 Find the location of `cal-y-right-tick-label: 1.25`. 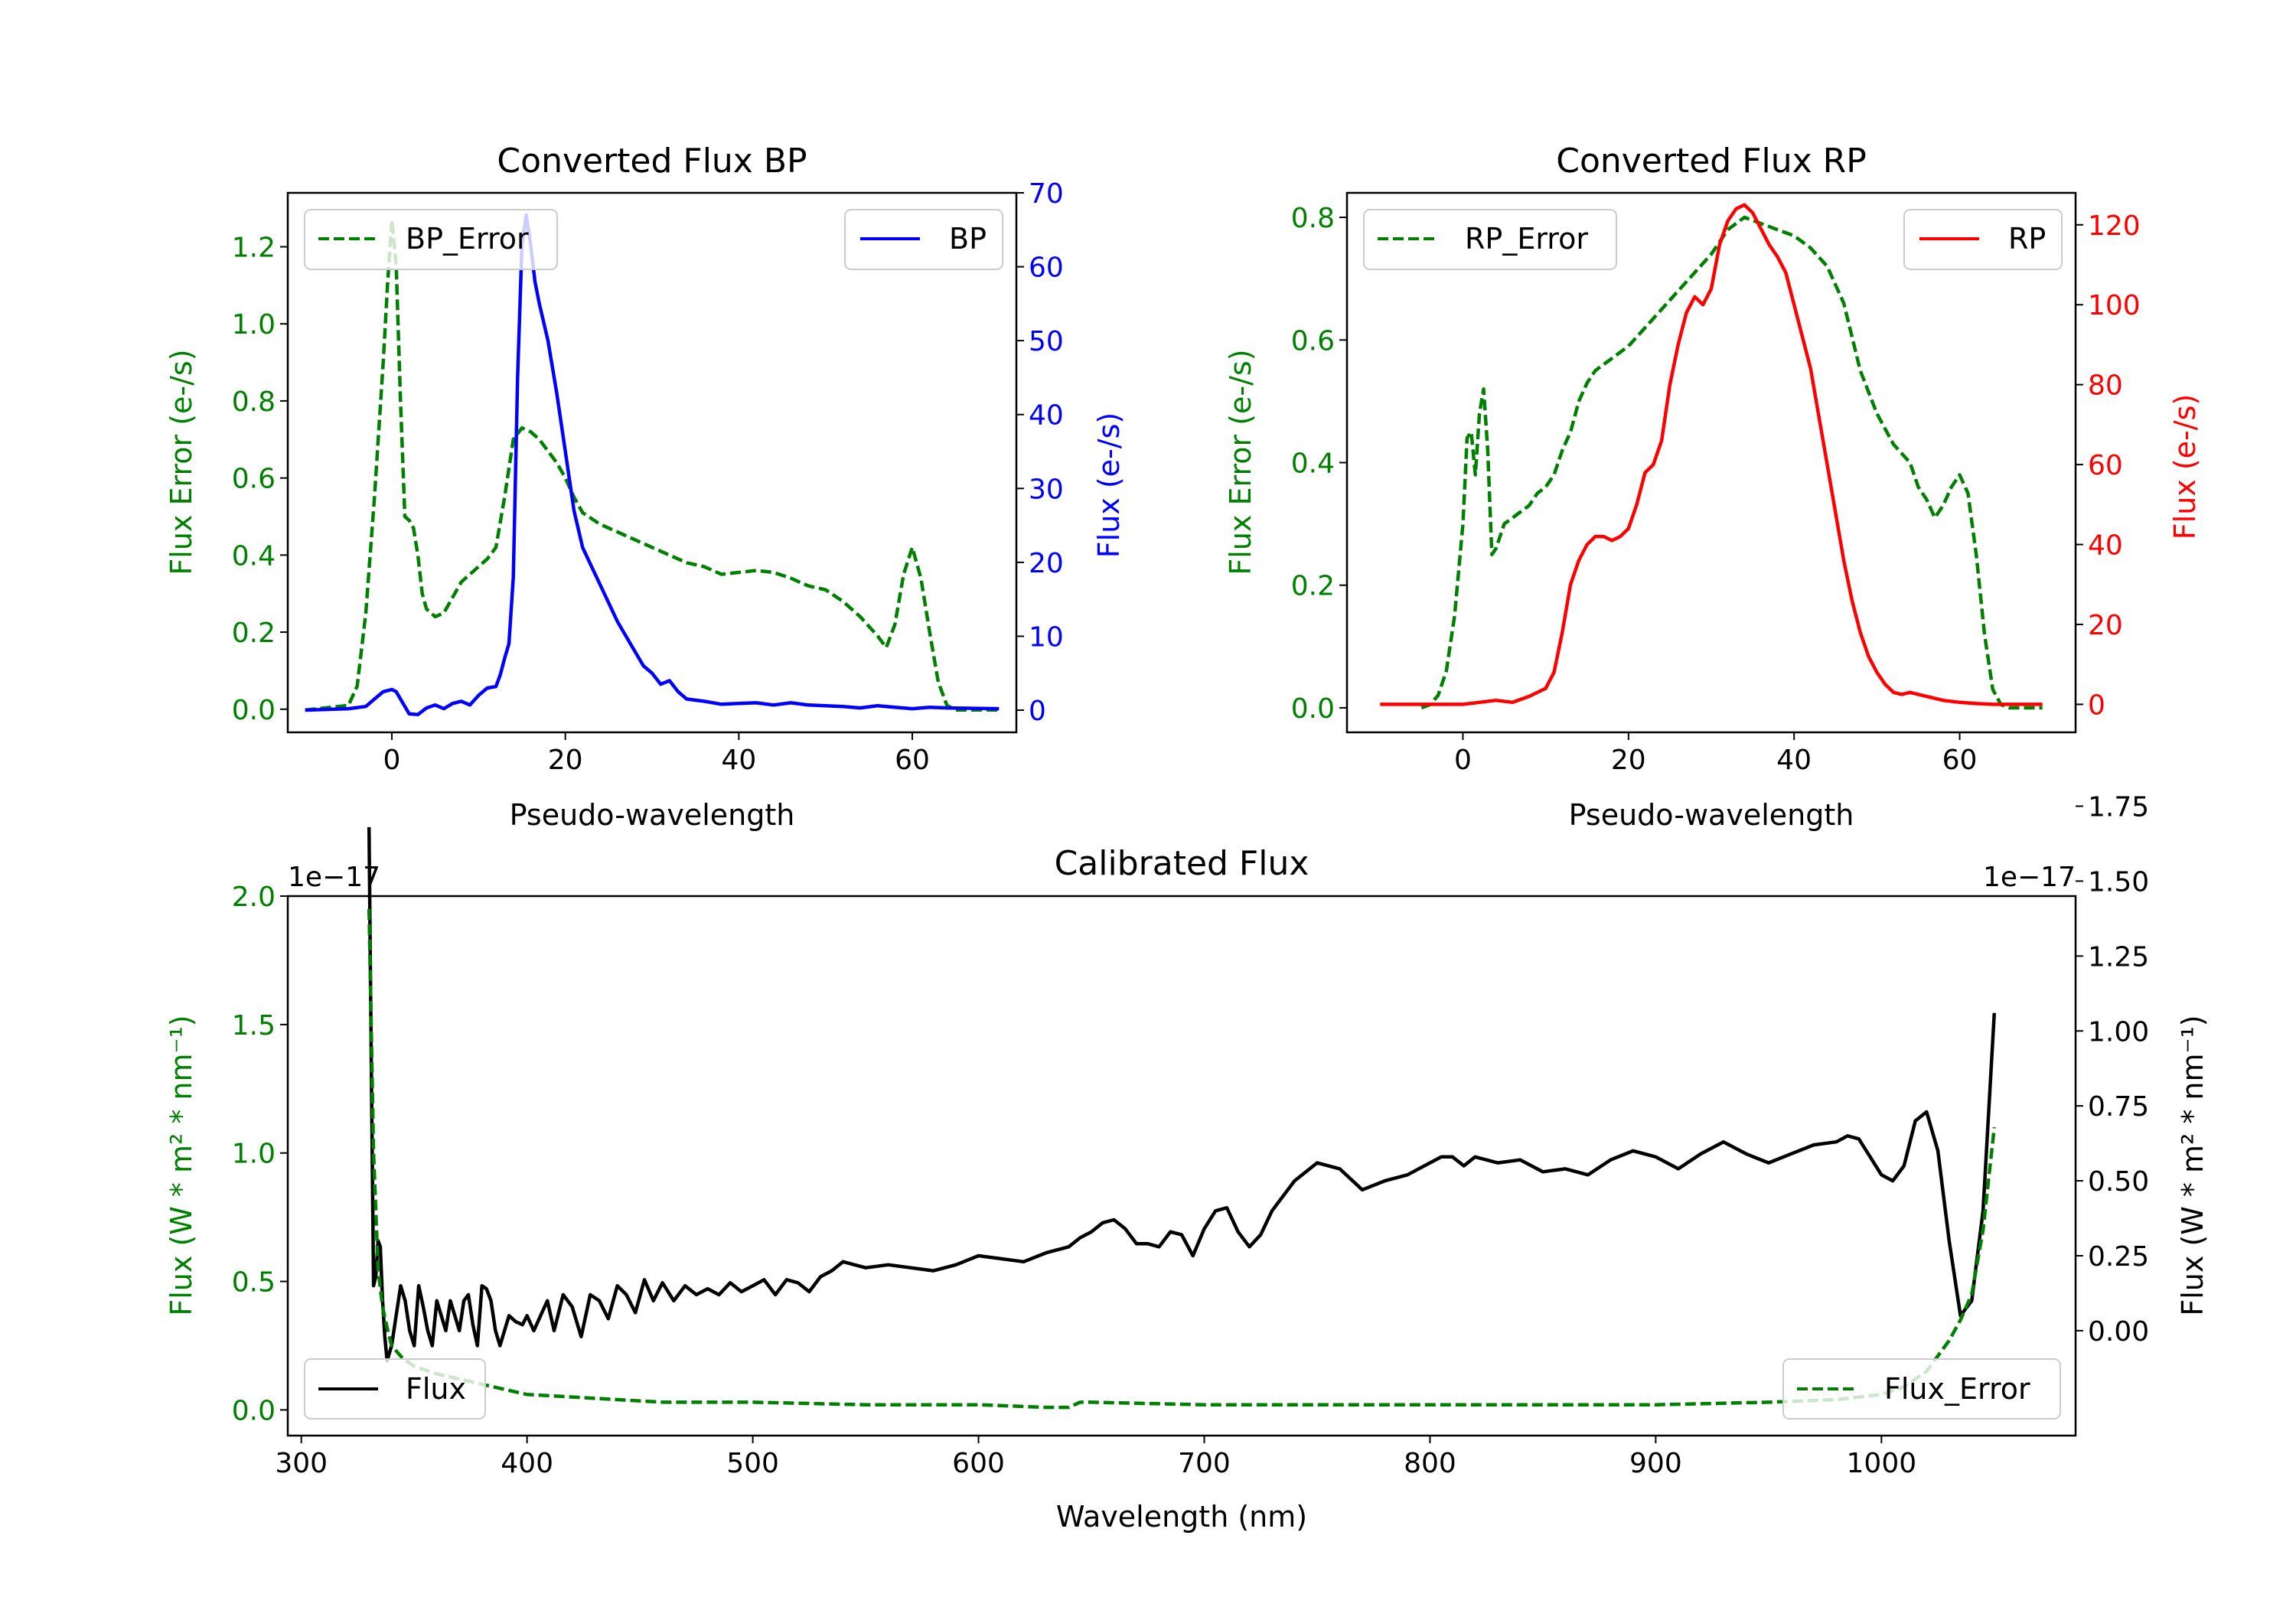

cal-y-right-tick-label: 1.25 is located at coordinates (2118, 957).